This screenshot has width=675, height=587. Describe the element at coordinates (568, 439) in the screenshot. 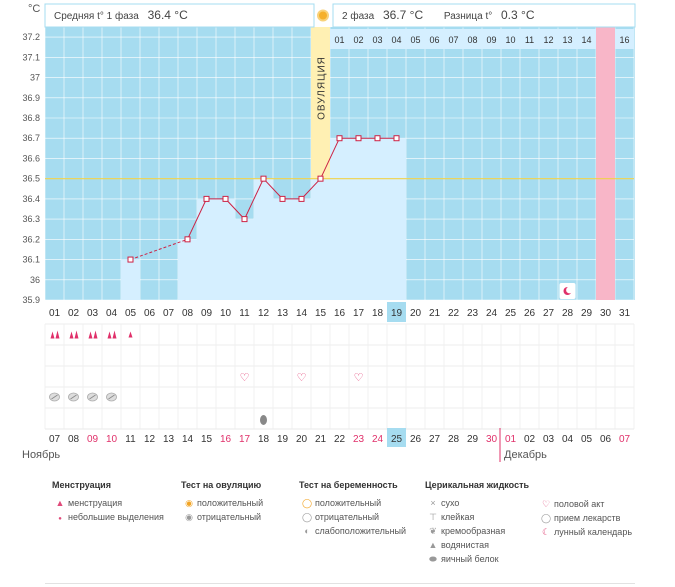

I see `calendar-date-label: 04` at that location.